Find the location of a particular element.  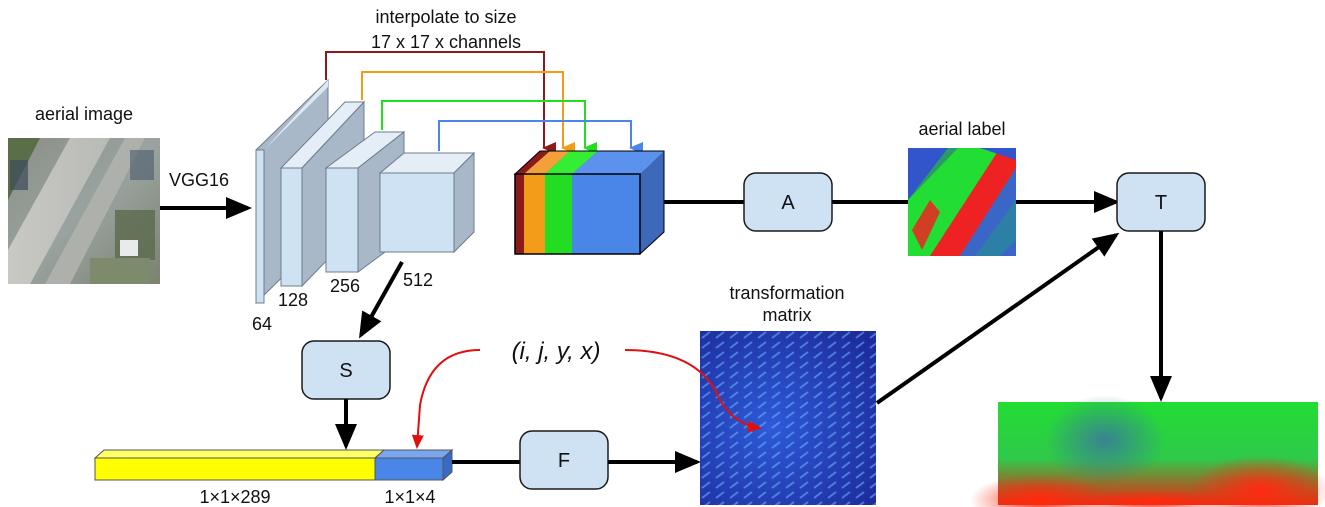

feature-block is located at coordinates (589, 203).